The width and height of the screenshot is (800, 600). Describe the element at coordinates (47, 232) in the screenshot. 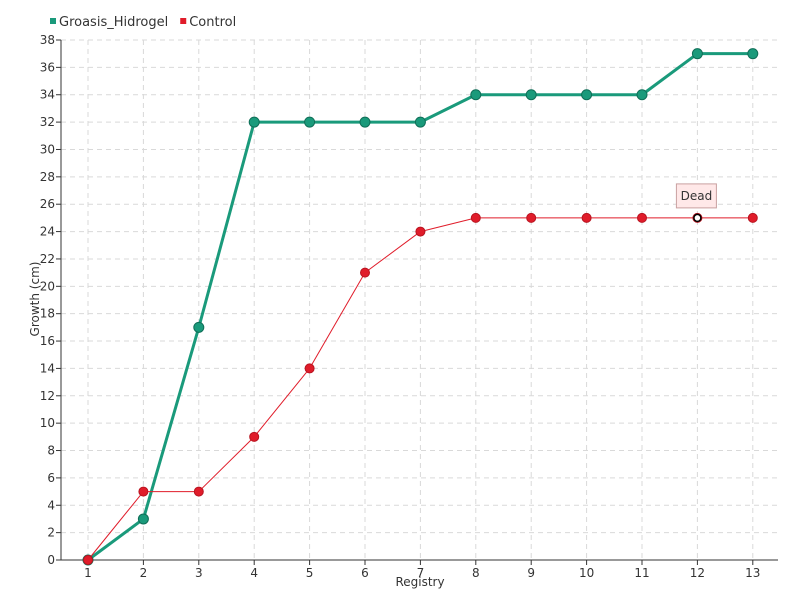

I see `y-tick-label: 24` at that location.